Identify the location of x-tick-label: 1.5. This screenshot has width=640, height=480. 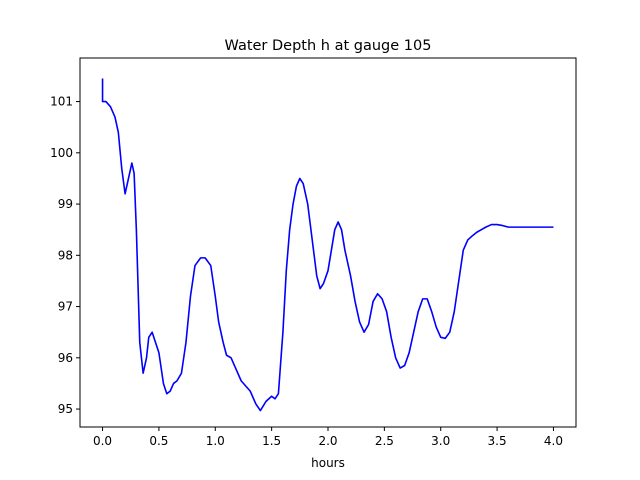
(271, 441).